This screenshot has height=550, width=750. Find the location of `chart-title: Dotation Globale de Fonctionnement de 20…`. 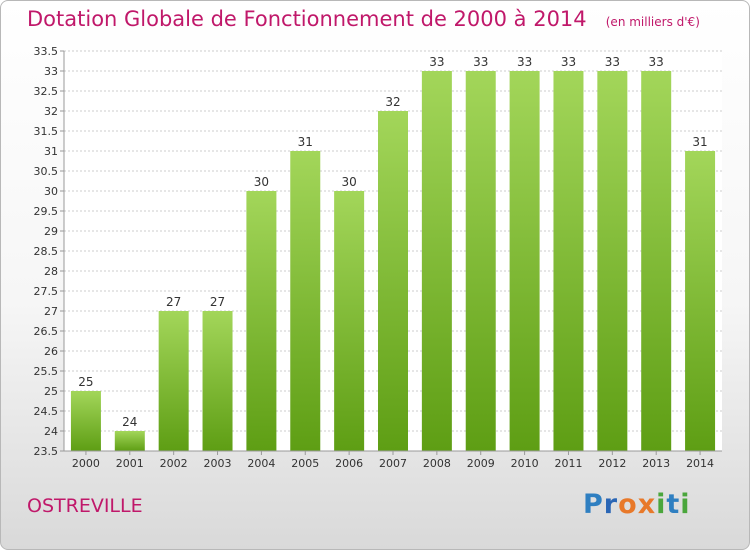

chart-title: Dotation Globale de Fonctionnement de 20… is located at coordinates (307, 19).